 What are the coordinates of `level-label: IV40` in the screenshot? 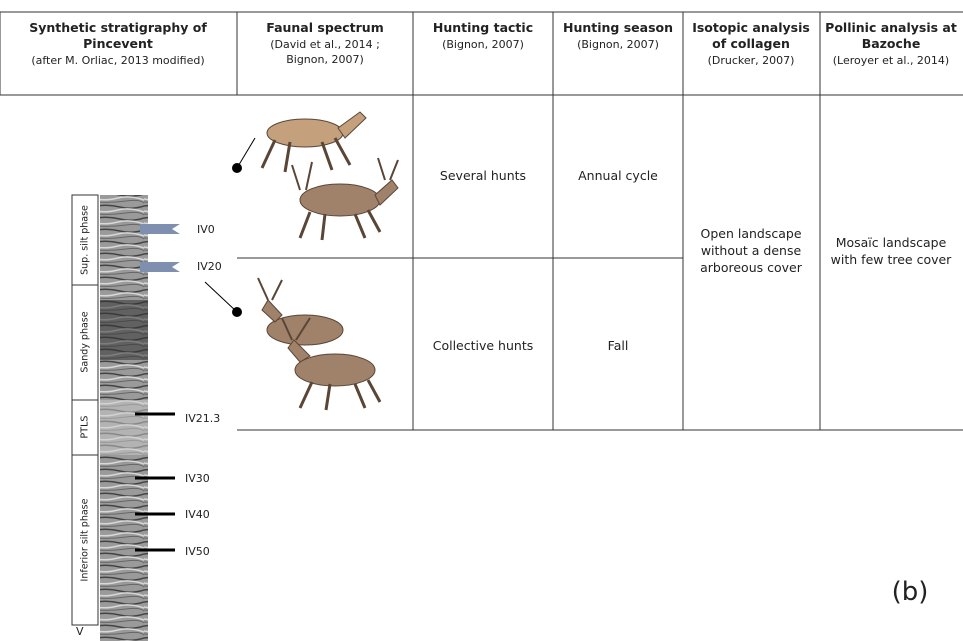 It's located at (197, 514).